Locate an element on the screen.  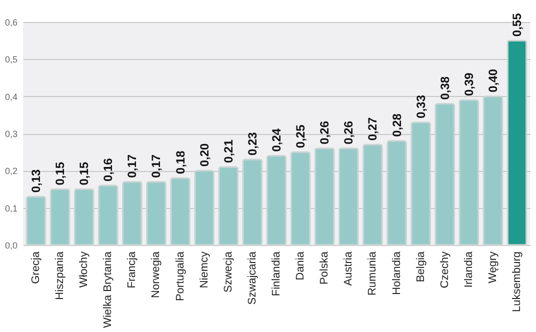
x-tick-label: Holandia is located at coordinates (396, 272).